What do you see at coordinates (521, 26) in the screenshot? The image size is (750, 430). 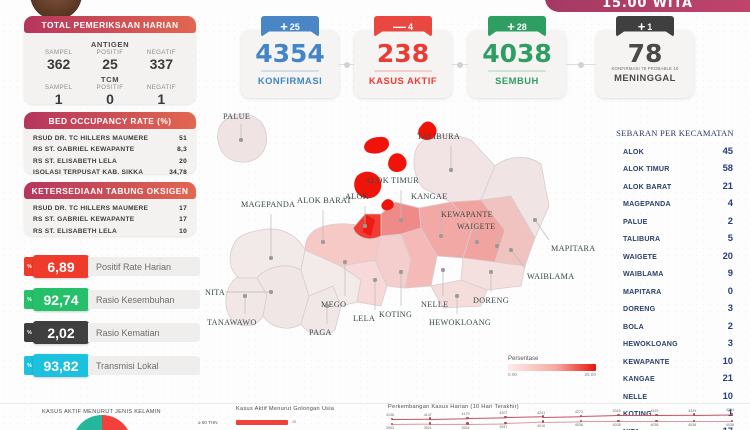 I see `kpi-delta-value: 28` at bounding box center [521, 26].